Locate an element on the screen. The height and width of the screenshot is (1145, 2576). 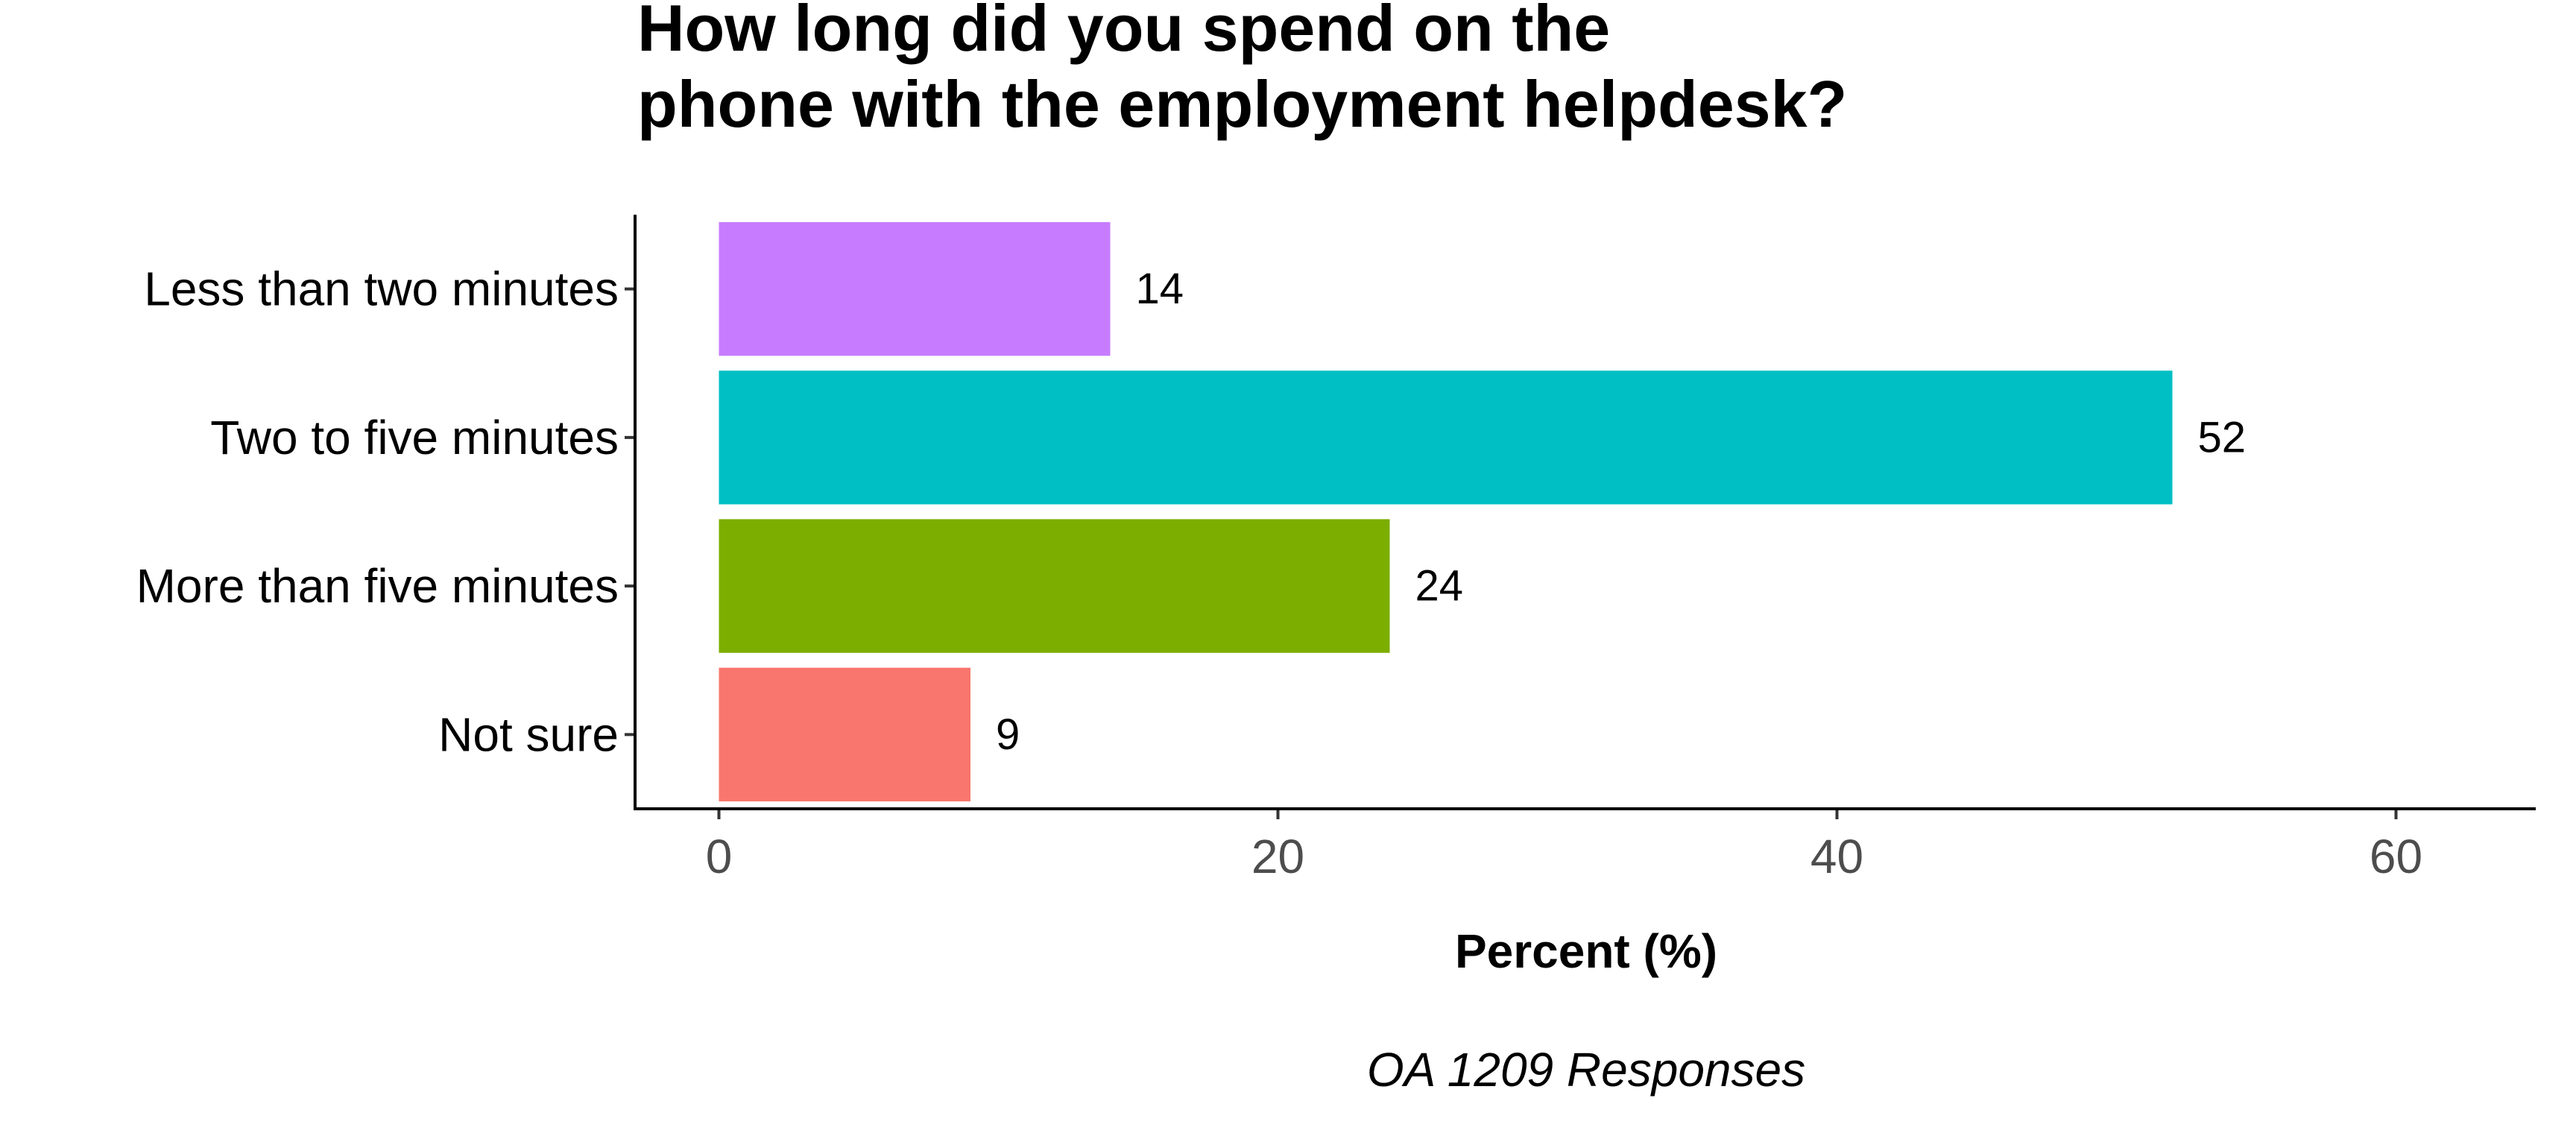
value-label-less-than-two-minutes: 14 is located at coordinates (1160, 289).